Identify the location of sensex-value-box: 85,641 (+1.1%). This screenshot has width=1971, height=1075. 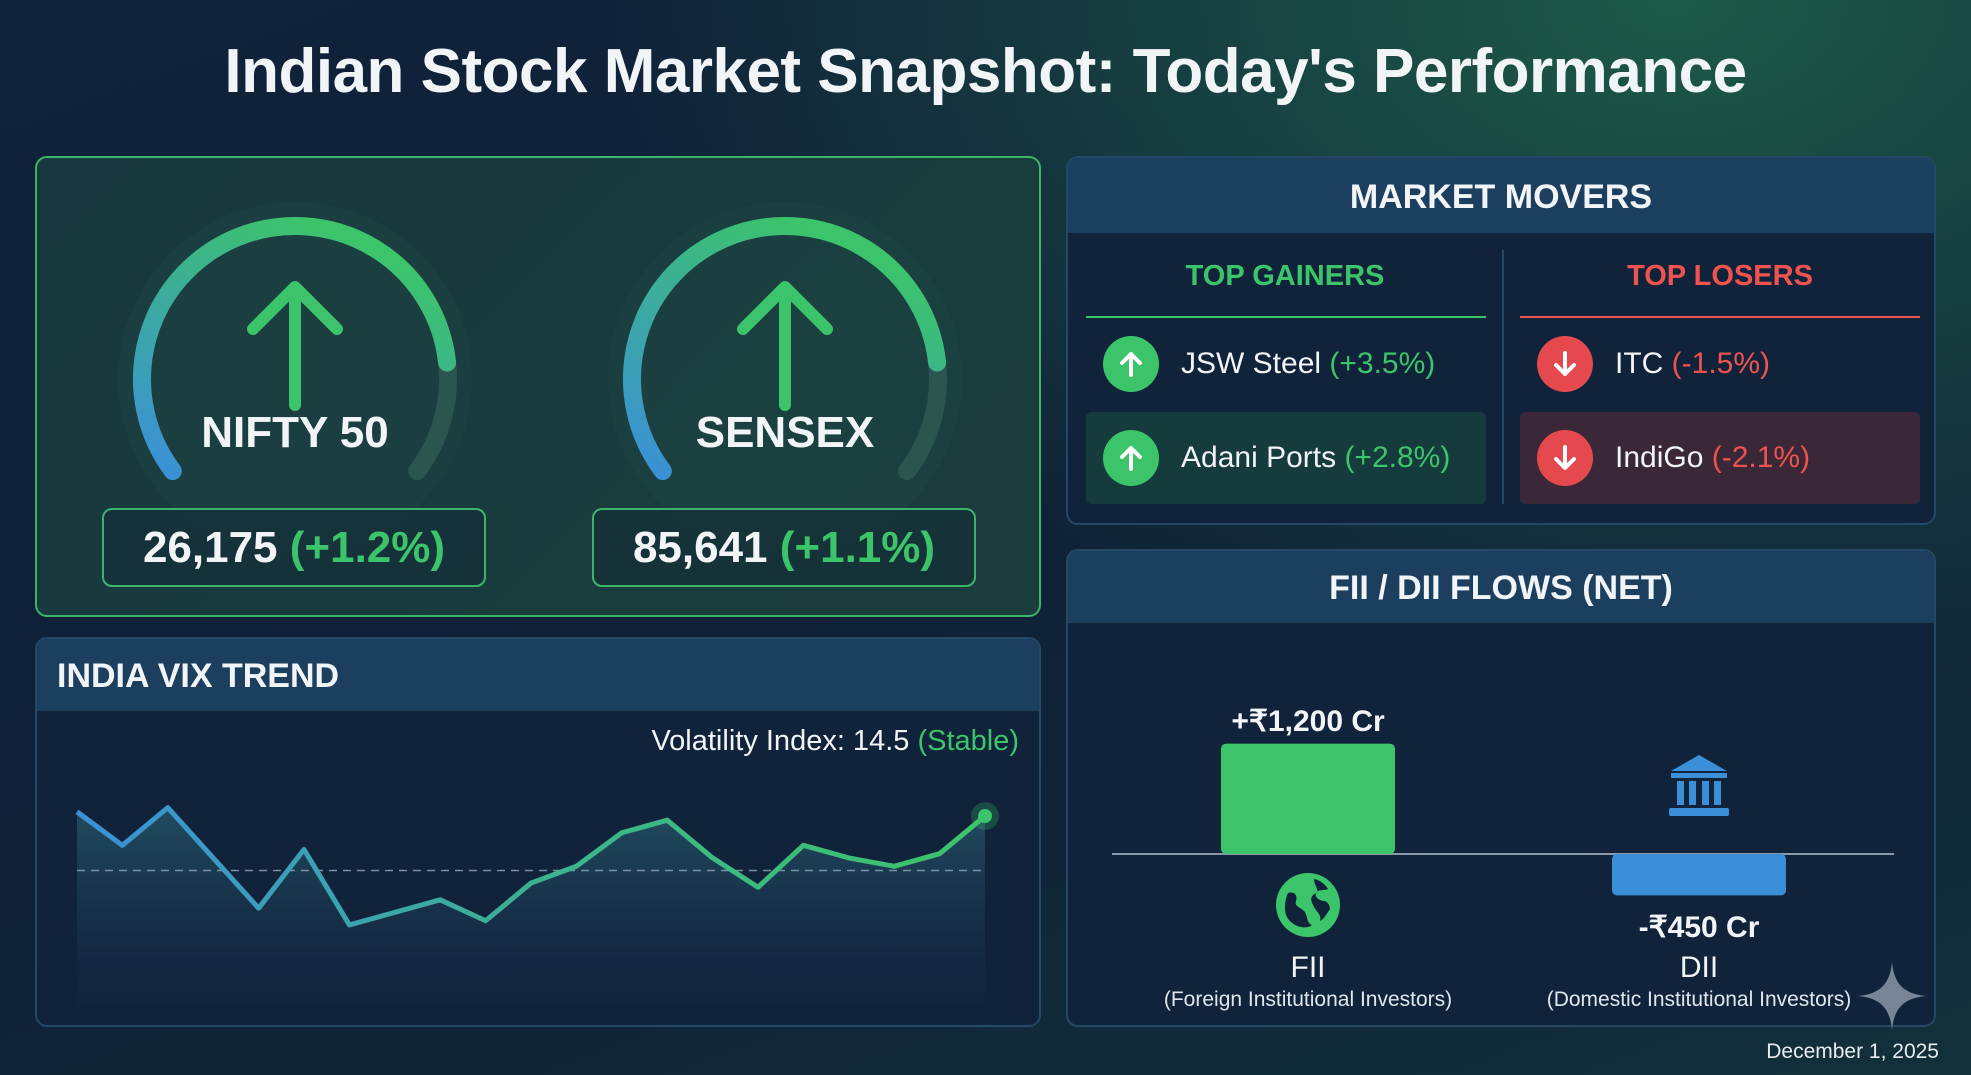
(784, 547).